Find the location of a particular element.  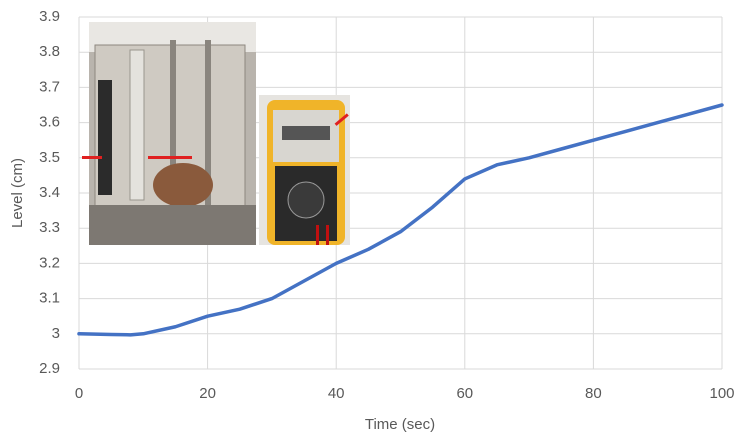

y-tick-label: 3.9 is located at coordinates (49, 16).